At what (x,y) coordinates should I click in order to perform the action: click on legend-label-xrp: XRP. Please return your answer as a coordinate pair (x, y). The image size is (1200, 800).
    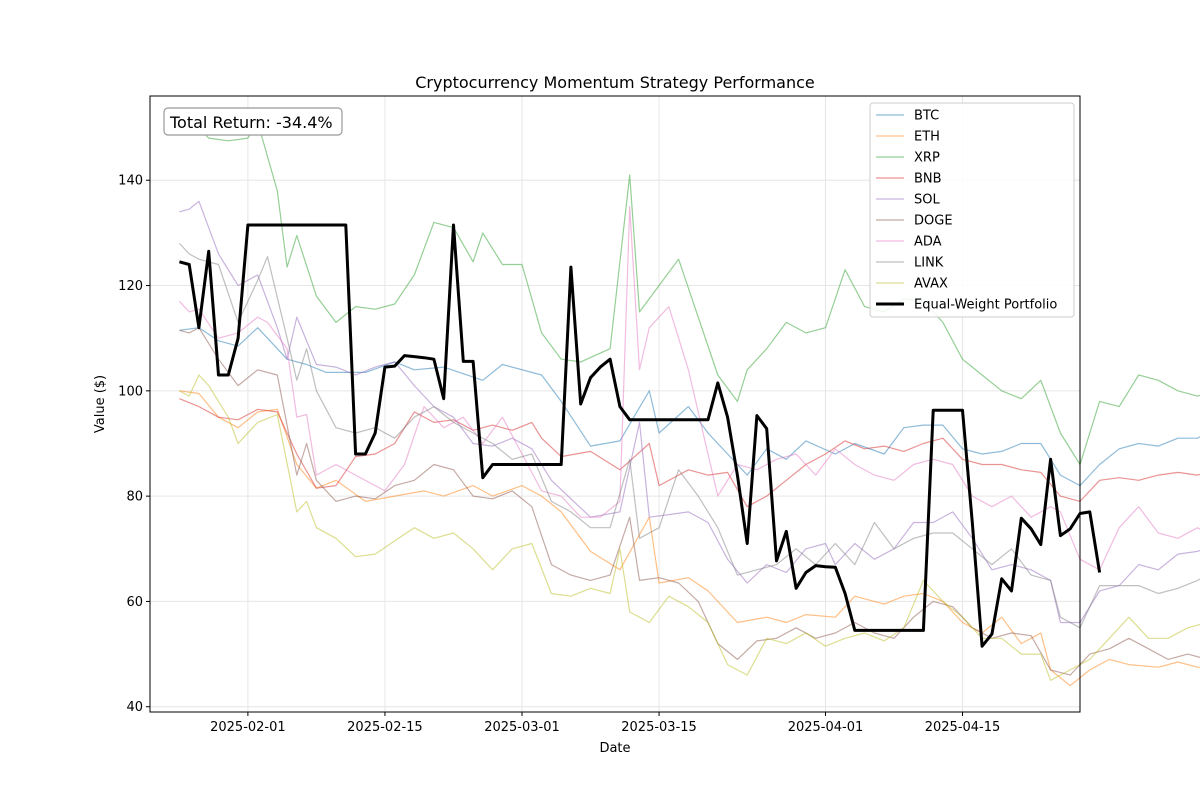
    Looking at the image, I should click on (927, 158).